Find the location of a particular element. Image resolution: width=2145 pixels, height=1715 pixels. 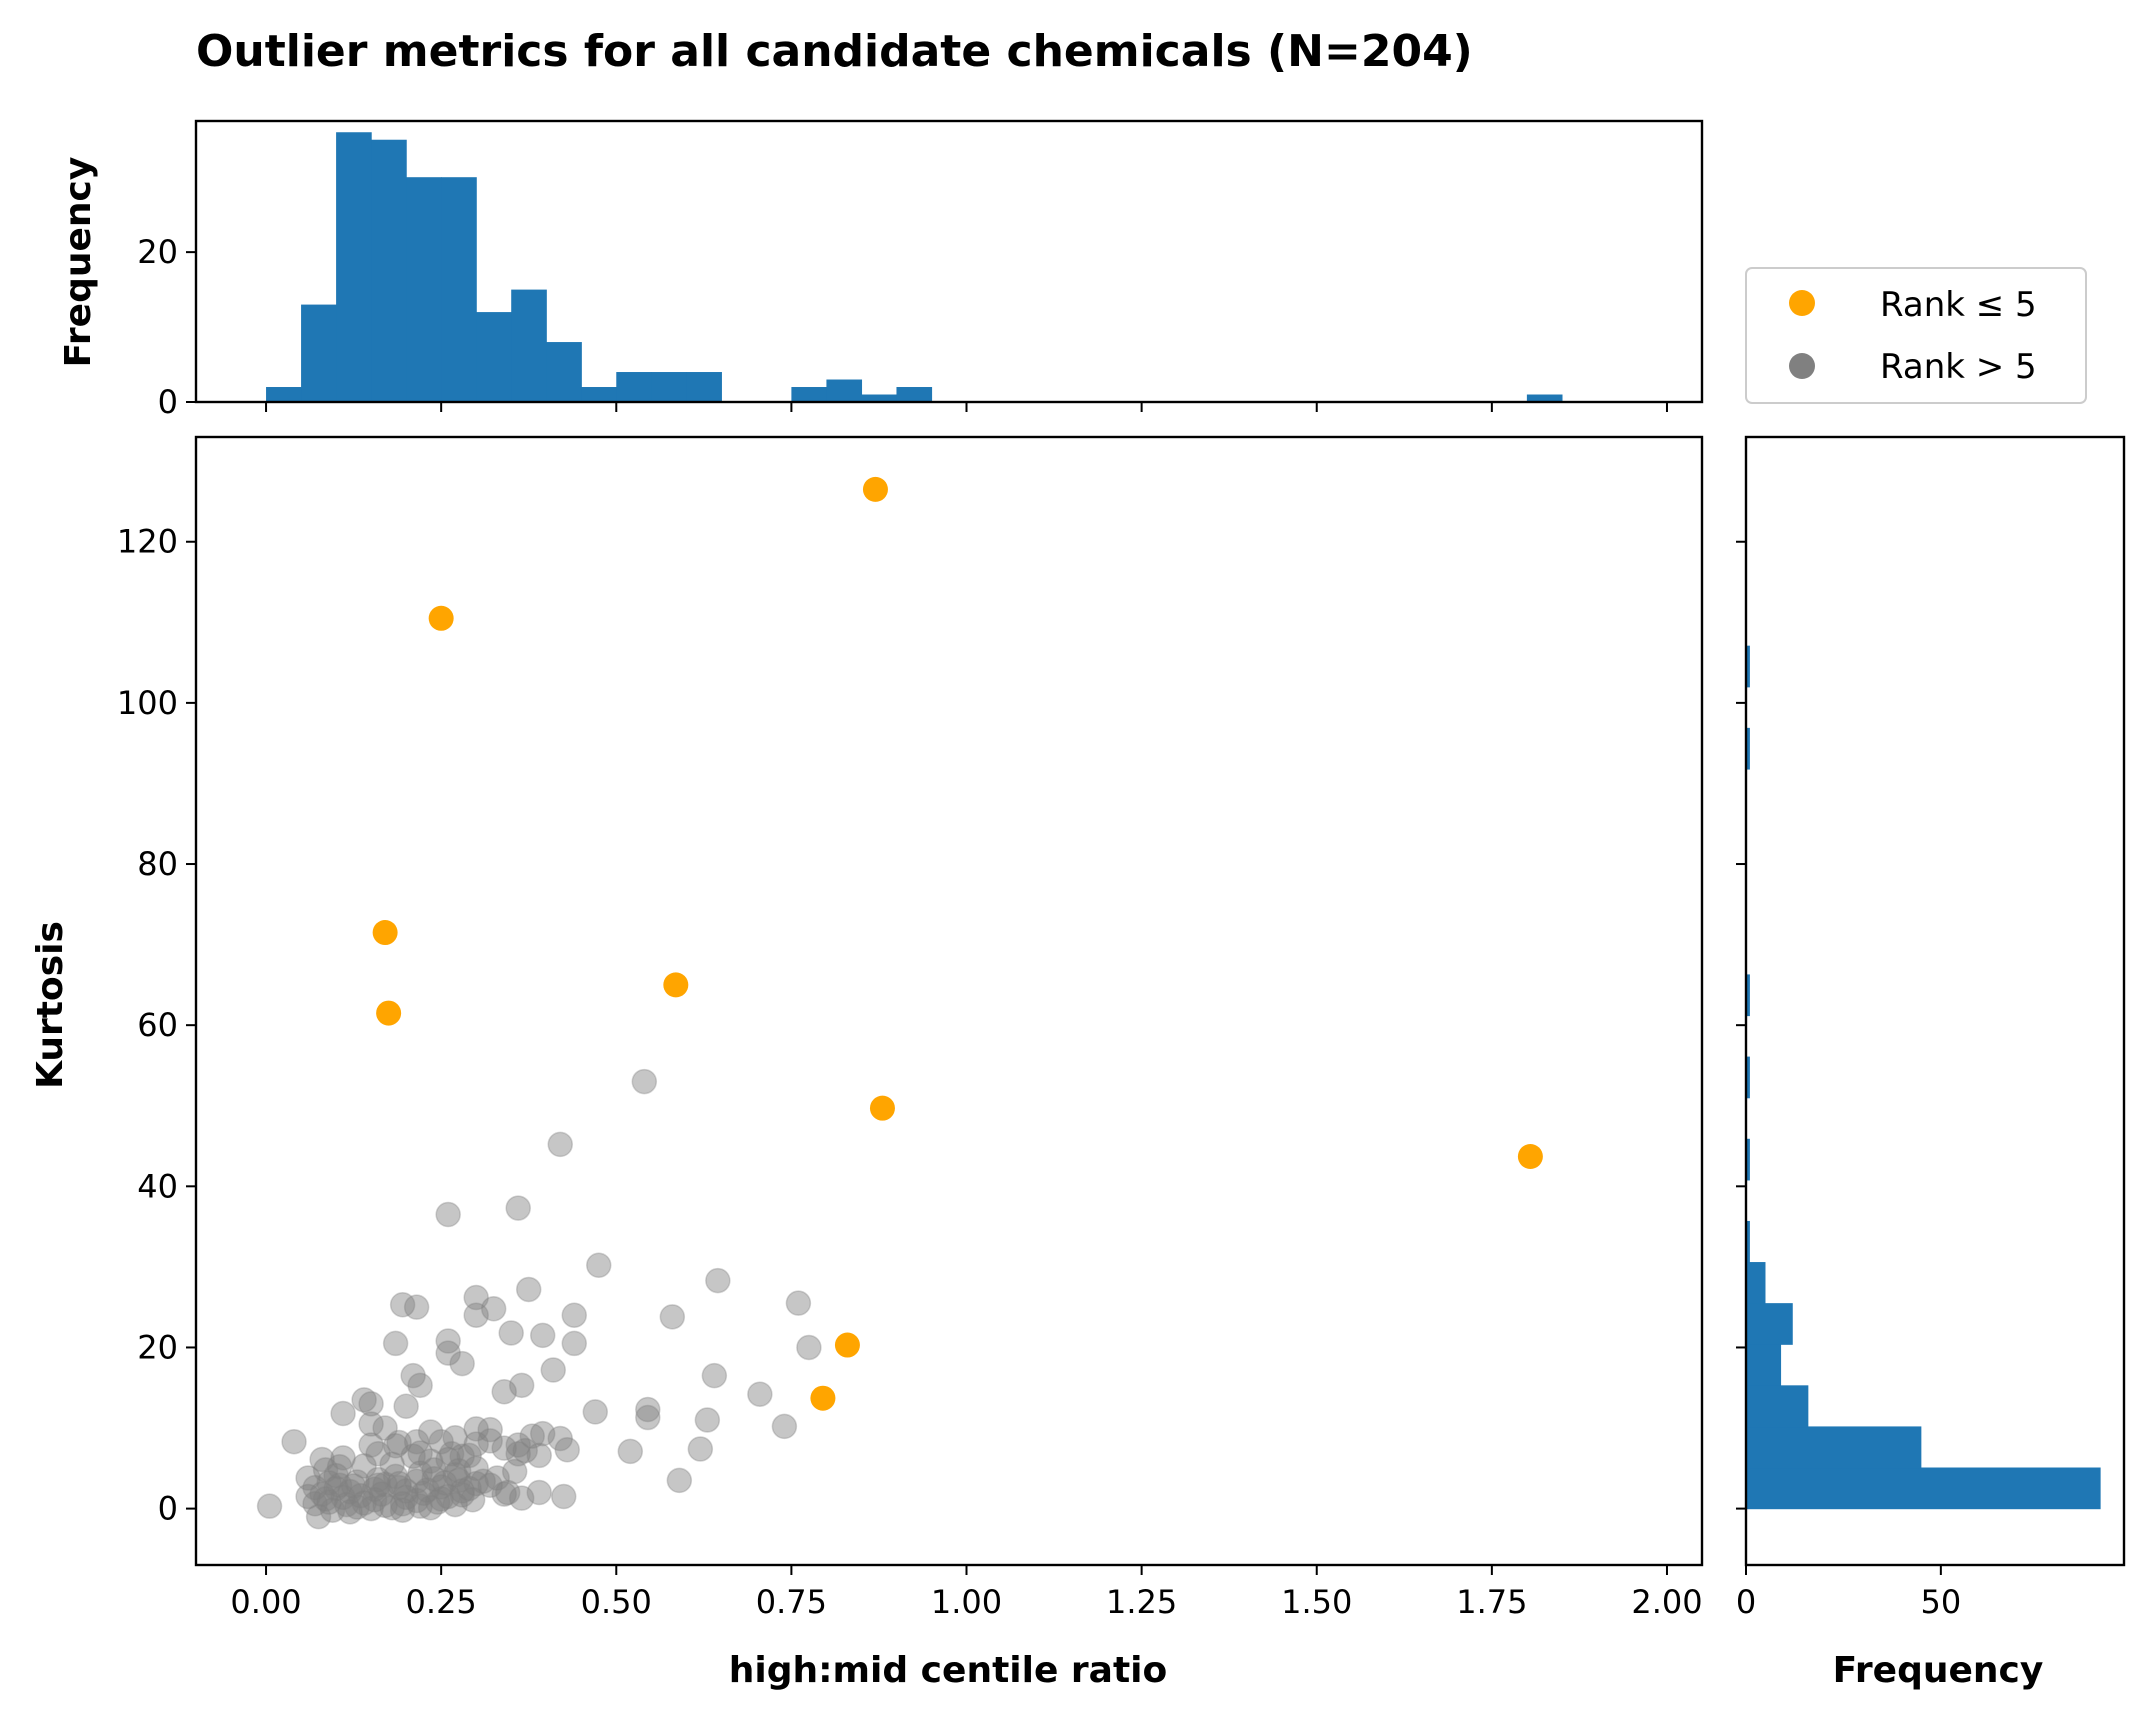

y-tick-label: 120 is located at coordinates (147, 542).